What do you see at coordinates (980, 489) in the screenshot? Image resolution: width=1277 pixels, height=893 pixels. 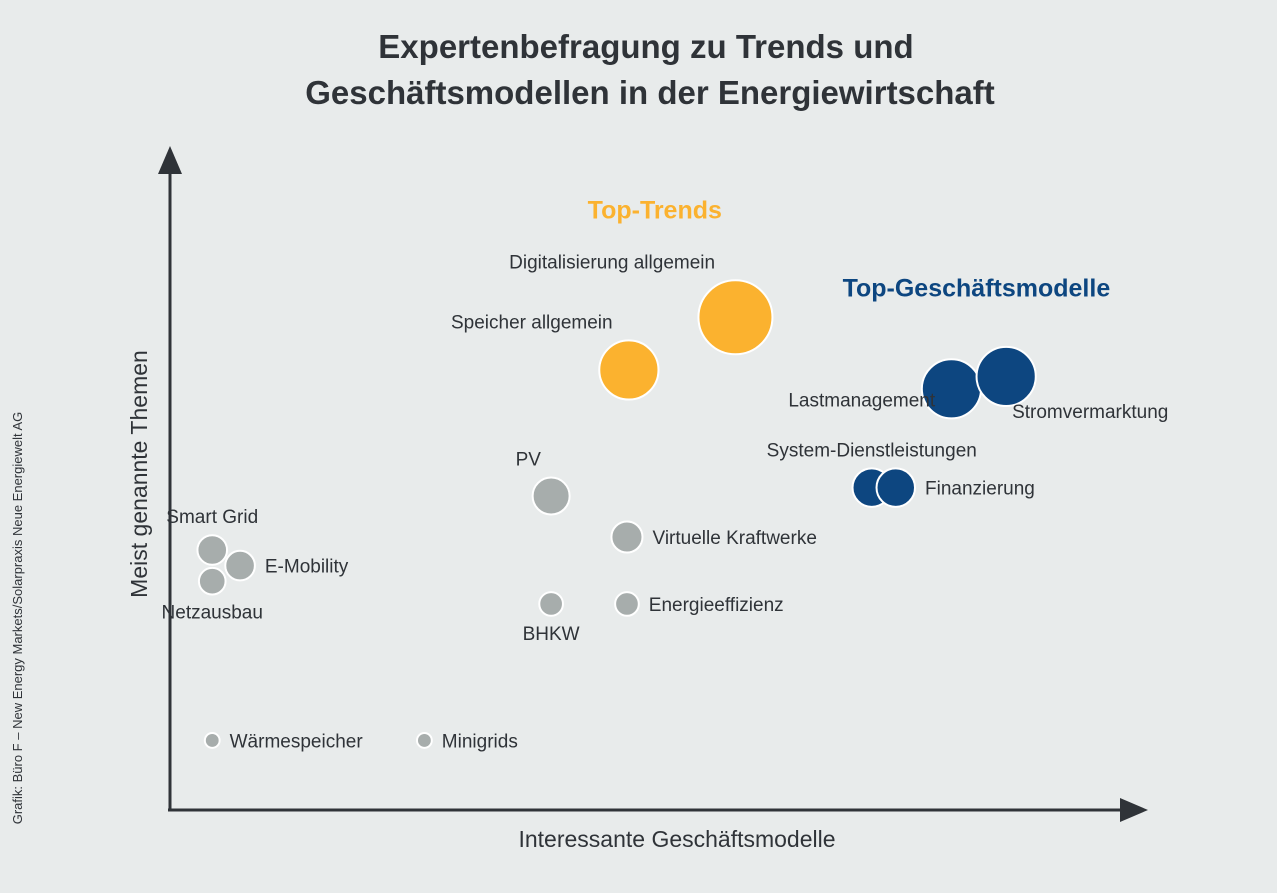 I see `label-finanzierung: Finanzierung` at bounding box center [980, 489].